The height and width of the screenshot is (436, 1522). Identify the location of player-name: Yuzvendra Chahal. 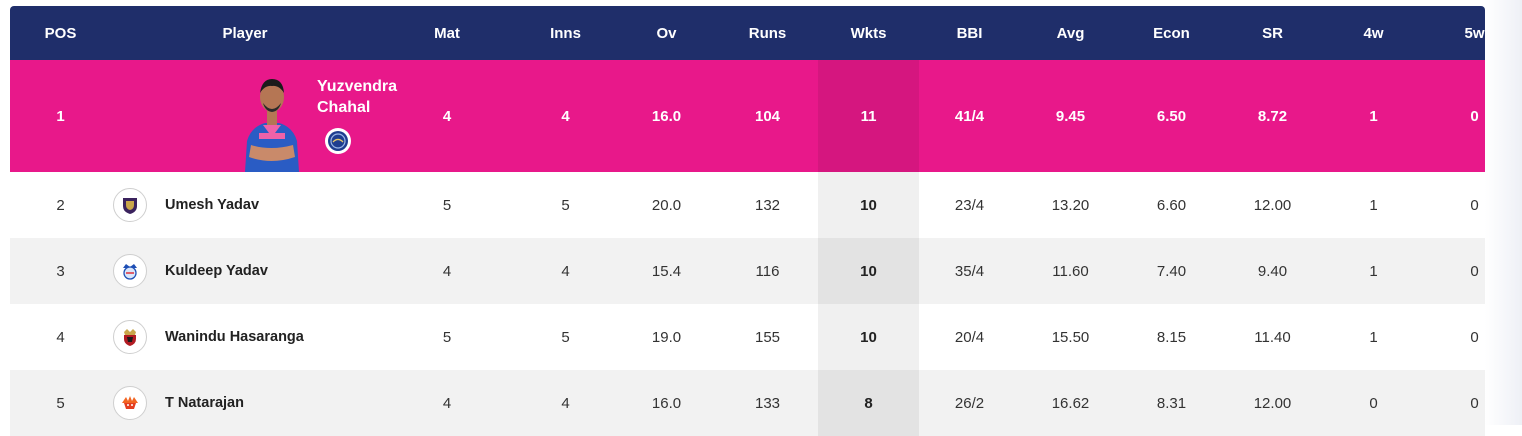
(357, 97).